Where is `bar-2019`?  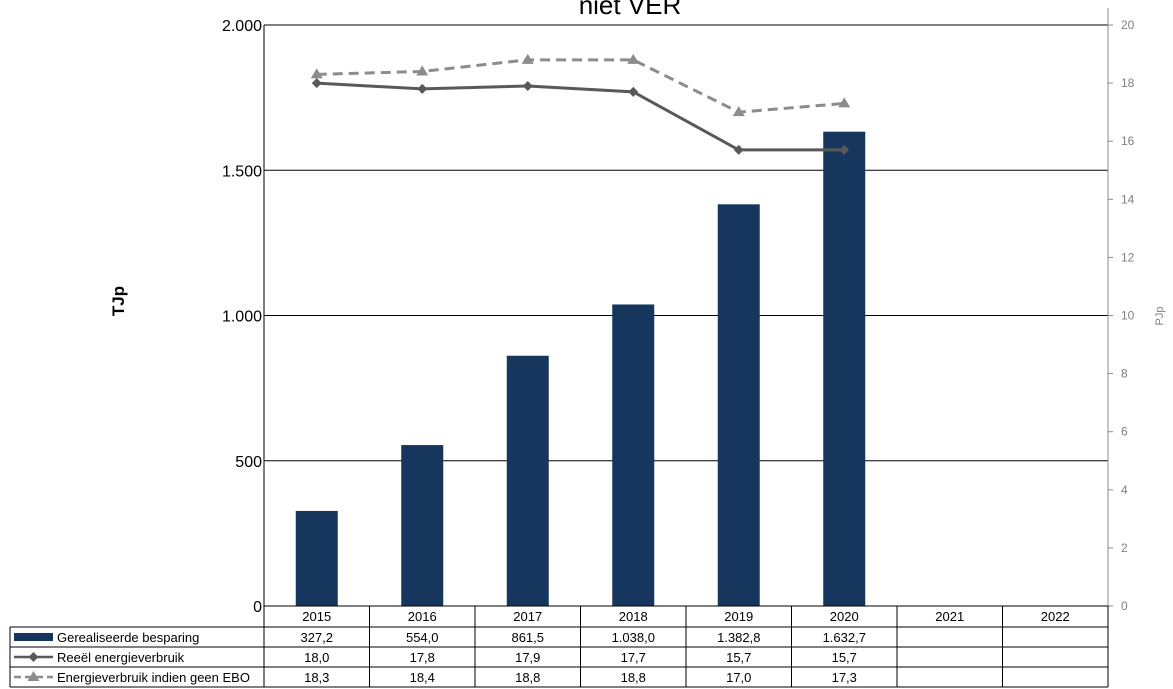 bar-2019 is located at coordinates (738, 405).